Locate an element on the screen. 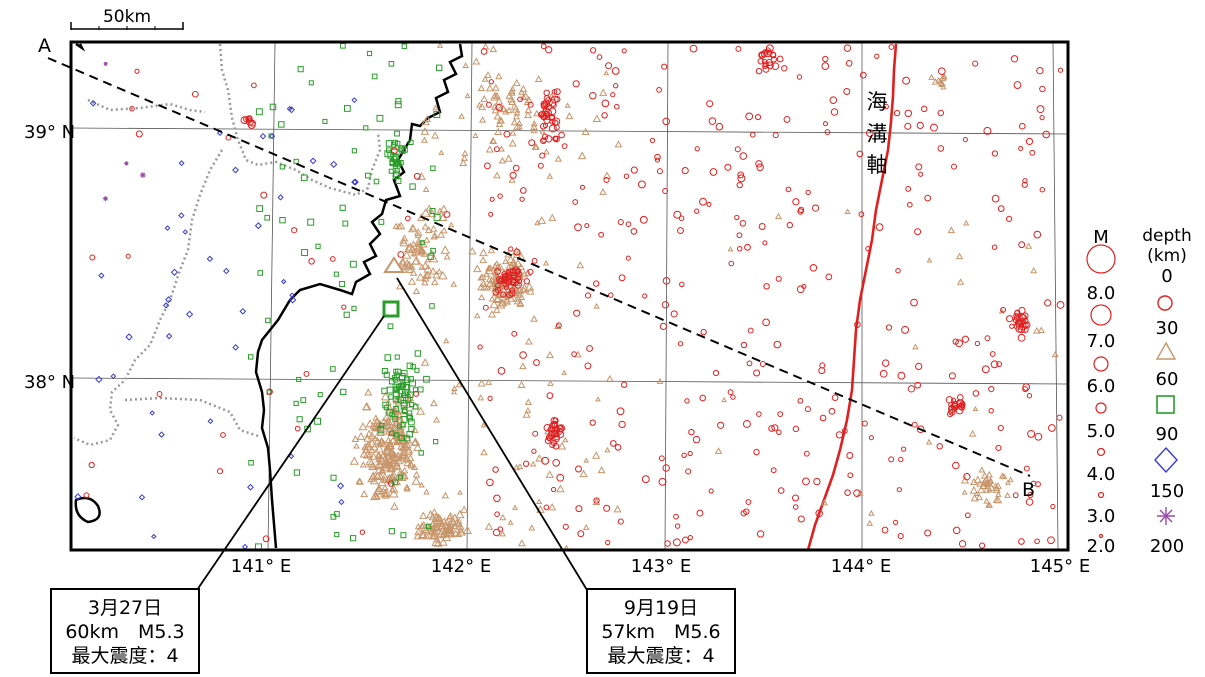 The height and width of the screenshot is (677, 1205). legend-mag-2: 2.0 is located at coordinates (1101, 546).